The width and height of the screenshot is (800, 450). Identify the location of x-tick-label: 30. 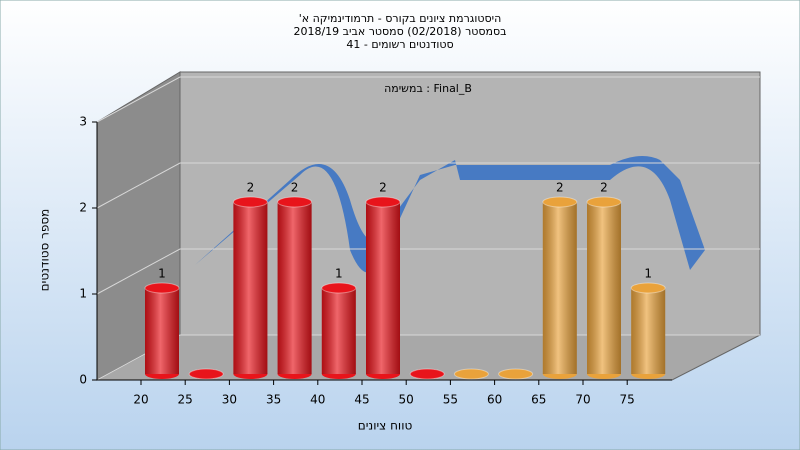
(229, 400).